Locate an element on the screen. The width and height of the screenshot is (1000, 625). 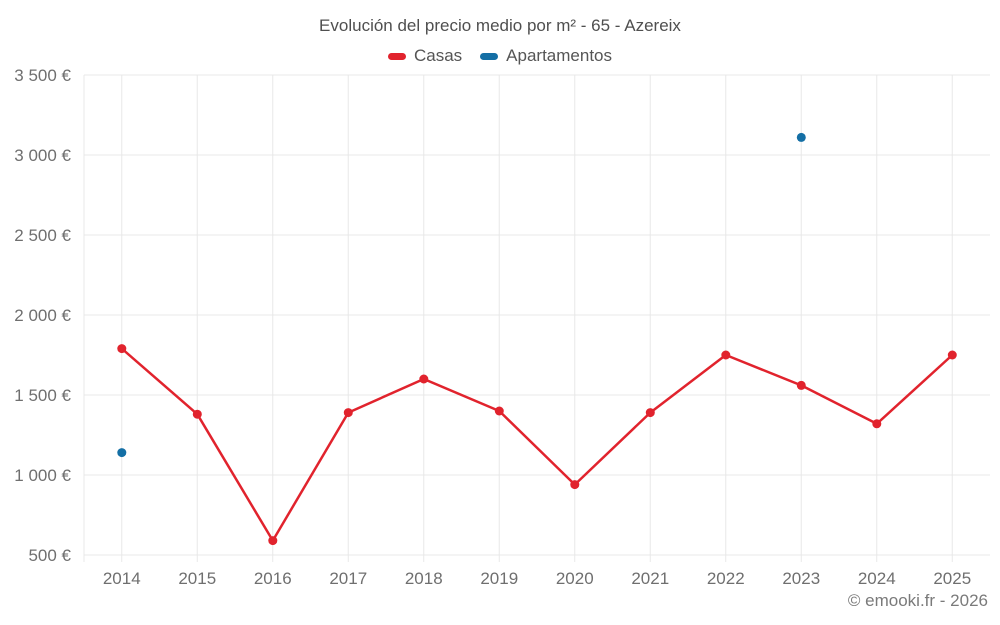
legend-item-casas: Casas is located at coordinates (425, 56).